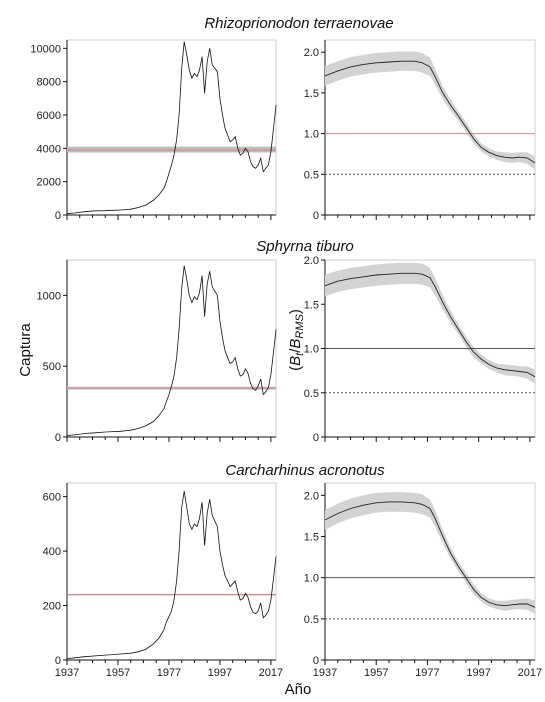 This screenshot has height=702, width=545. I want to click on y-tick-label: 600, so click(52, 498).